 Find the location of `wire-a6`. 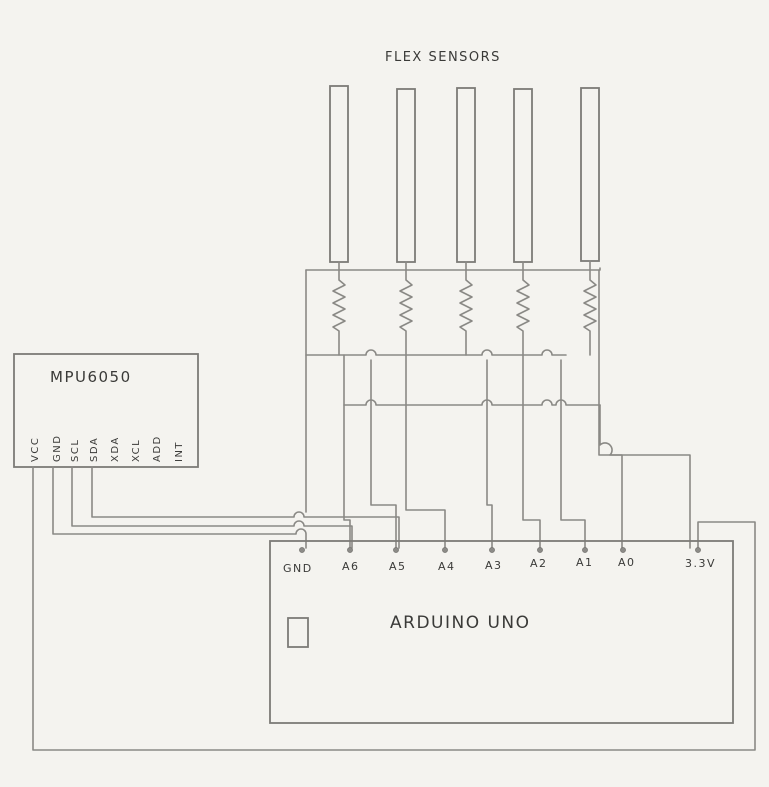

wire-a6 is located at coordinates (347, 451).